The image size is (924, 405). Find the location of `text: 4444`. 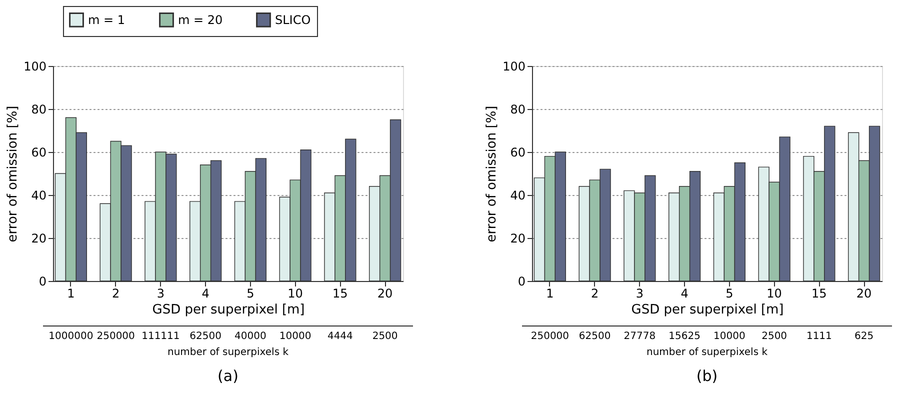

text: 4444 is located at coordinates (340, 336).